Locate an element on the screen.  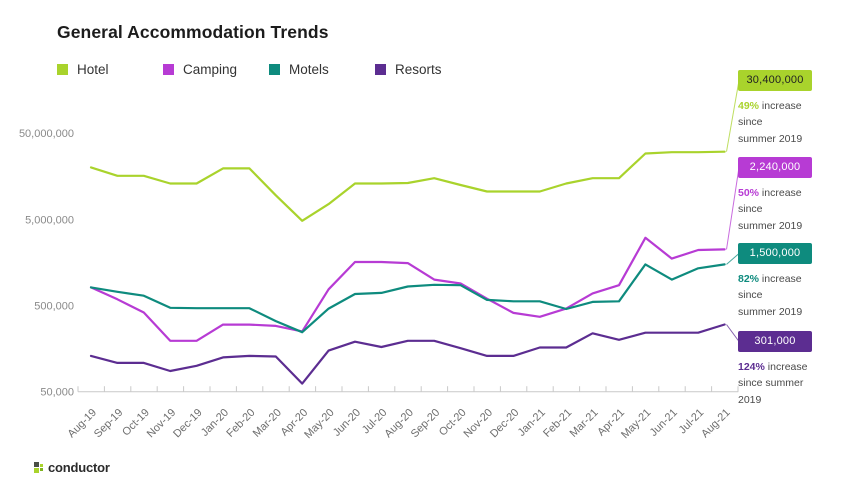
legend-label: Hotel is located at coordinates (93, 69).